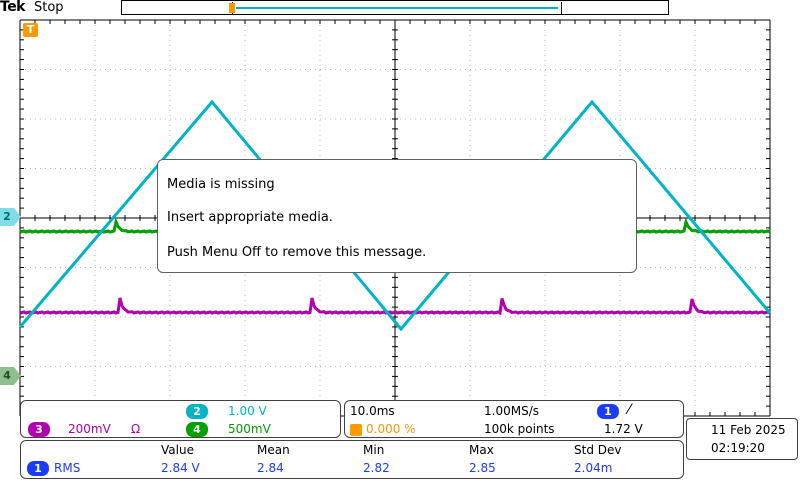 This screenshot has height=480, width=800. I want to click on measurement-header-mean: Mean, so click(273, 450).